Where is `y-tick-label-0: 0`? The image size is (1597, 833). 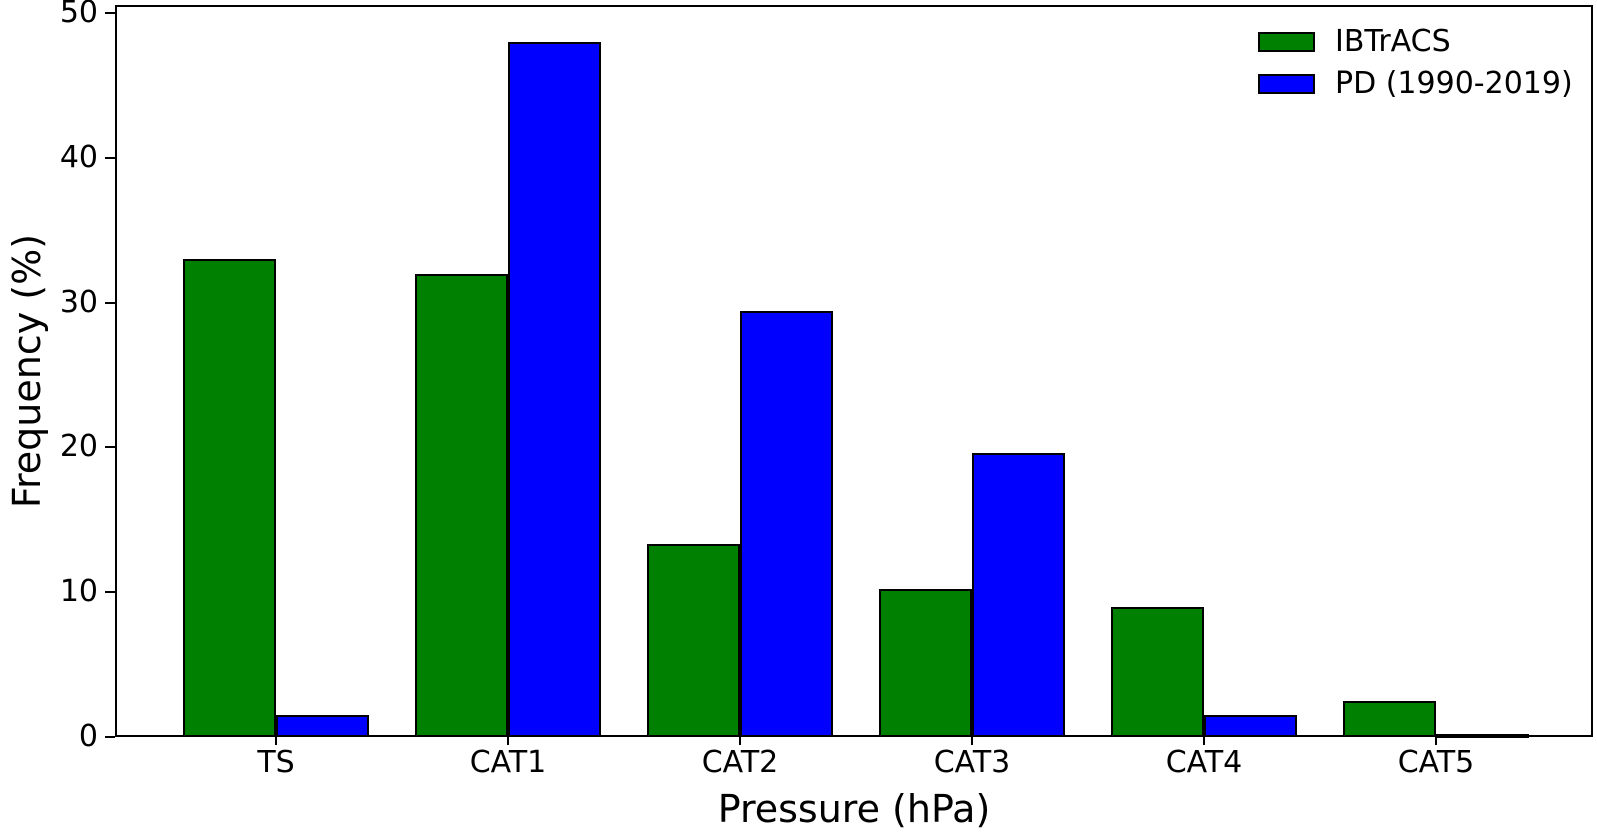
y-tick-label-0: 0 is located at coordinates (88, 736).